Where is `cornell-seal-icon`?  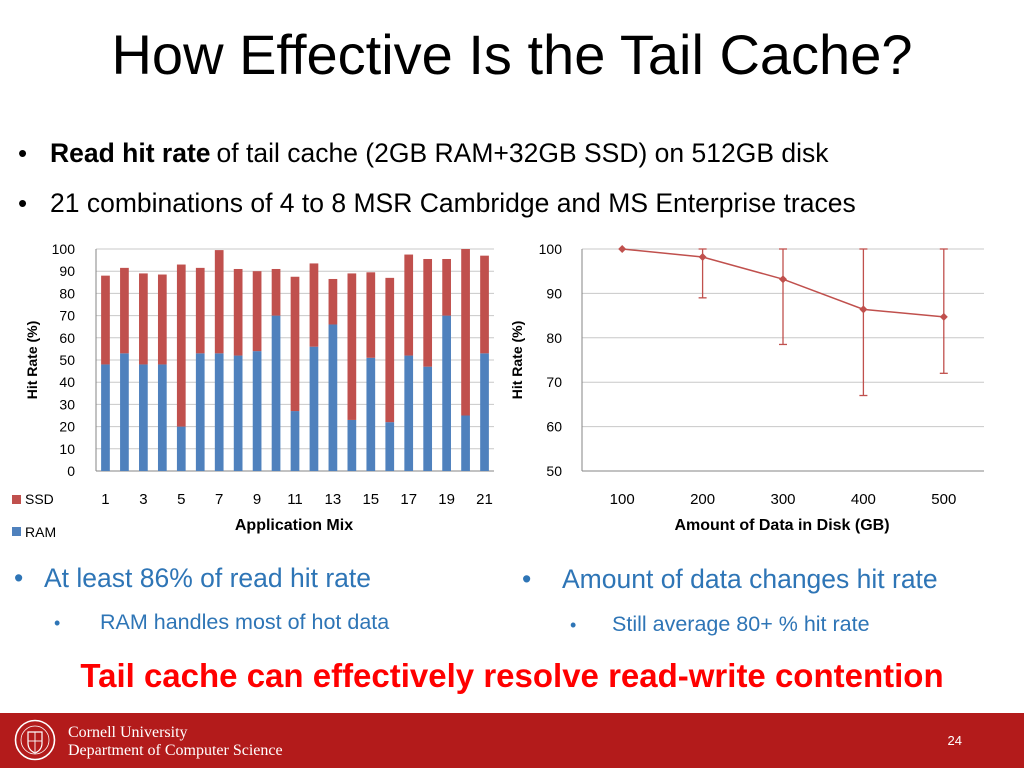 cornell-seal-icon is located at coordinates (35, 740).